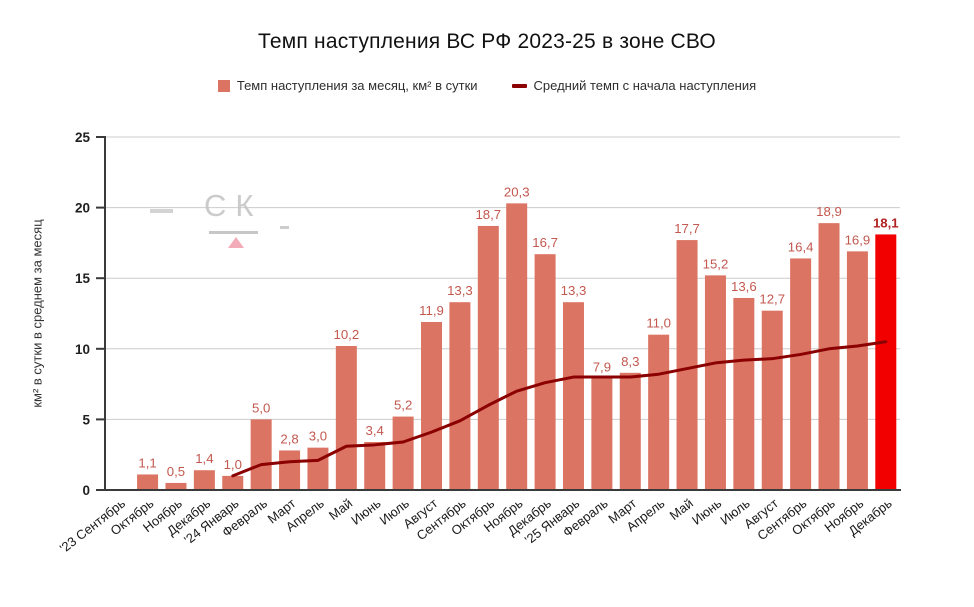 This screenshot has width=974, height=607. What do you see at coordinates (284, 227) in the screenshot?
I see `watermark-small-dash-icon` at bounding box center [284, 227].